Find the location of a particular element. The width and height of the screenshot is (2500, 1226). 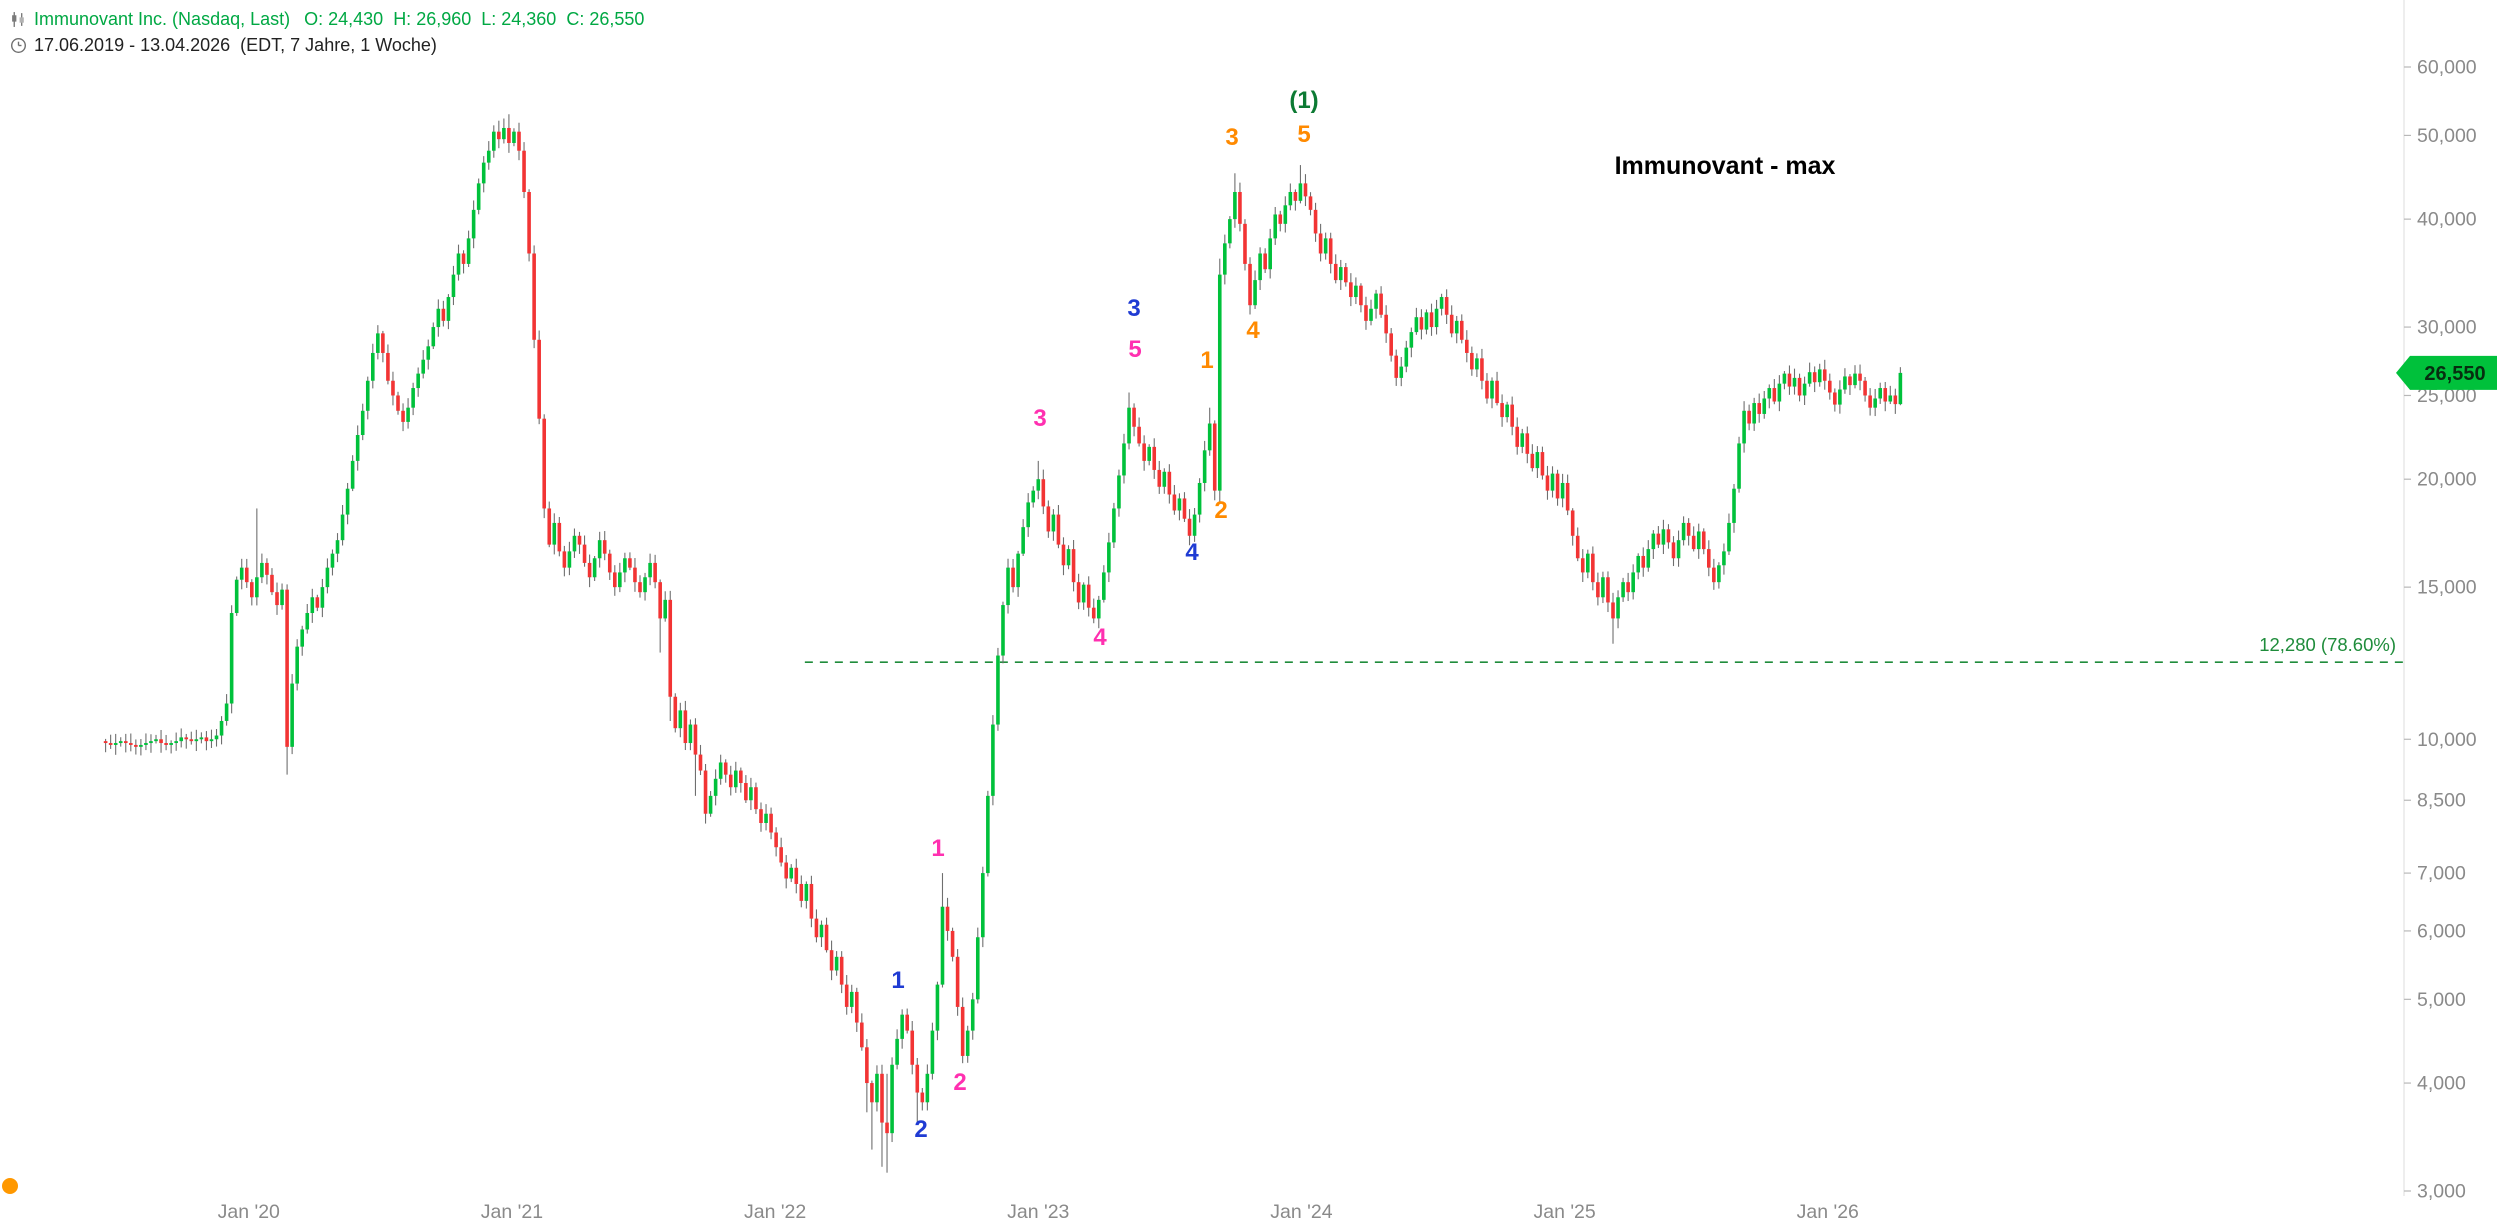

timeframe: (EDT, 7 Jahre, 1 Woche) is located at coordinates (338, 44).